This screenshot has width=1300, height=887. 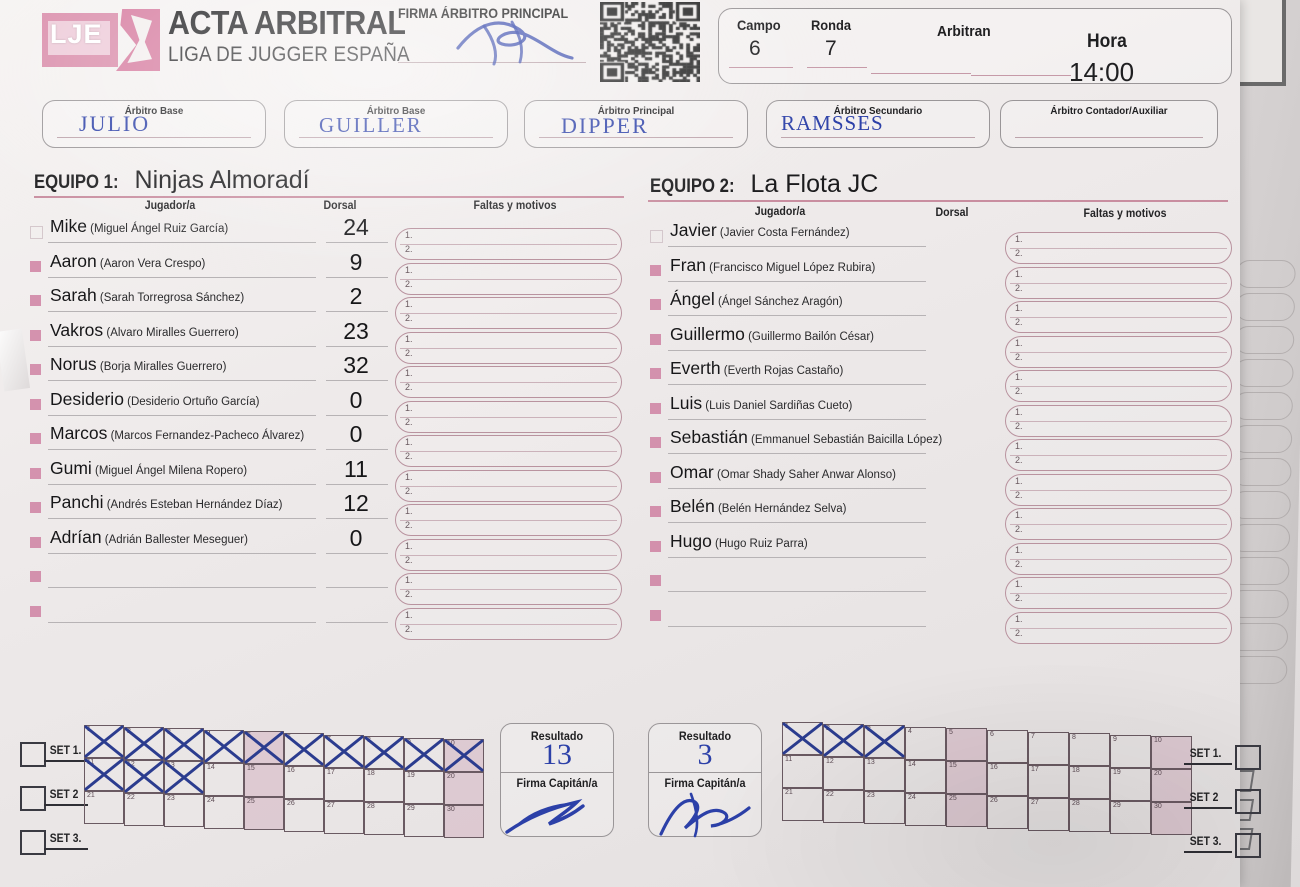 I want to click on score-cell: 24, so click(x=925, y=809).